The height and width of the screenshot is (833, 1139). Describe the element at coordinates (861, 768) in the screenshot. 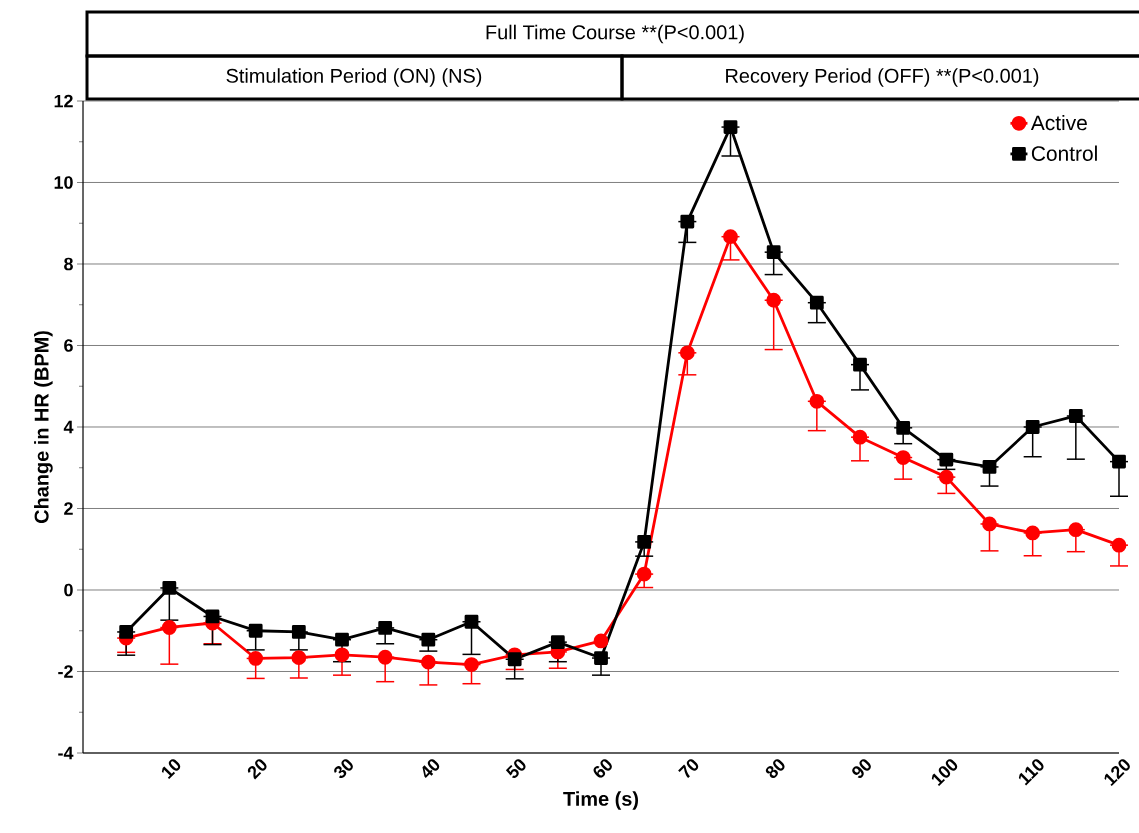

I see `x-tick-label: 90` at that location.